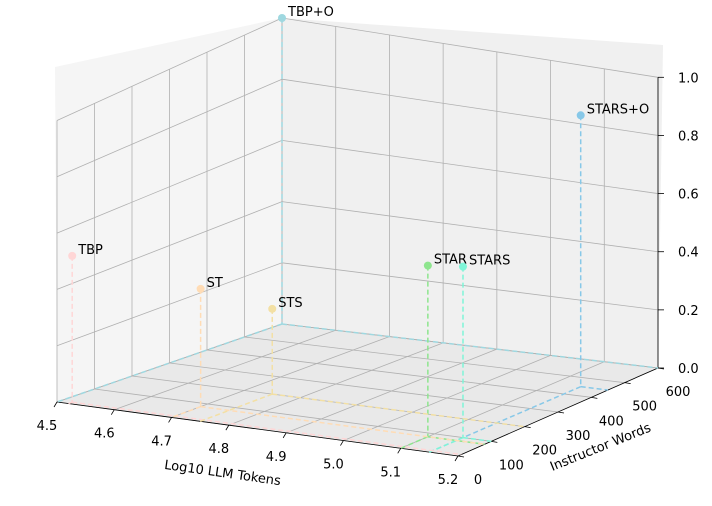 Image resolution: width=712 pixels, height=506 pixels. What do you see at coordinates (222, 473) in the screenshot?
I see `x-axis-label: Log10 LLM Tokens` at bounding box center [222, 473].